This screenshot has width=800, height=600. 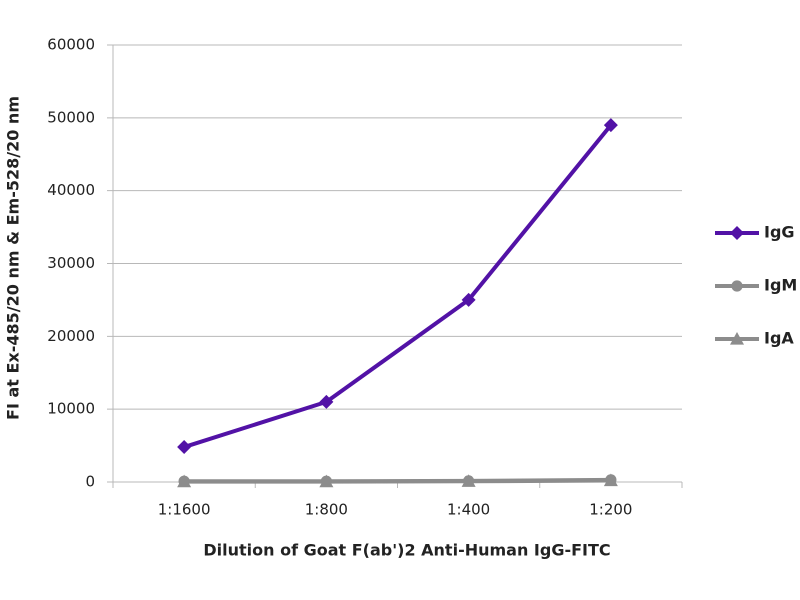 What do you see at coordinates (779, 232) in the screenshot?
I see `legend-label: IgG` at bounding box center [779, 232].